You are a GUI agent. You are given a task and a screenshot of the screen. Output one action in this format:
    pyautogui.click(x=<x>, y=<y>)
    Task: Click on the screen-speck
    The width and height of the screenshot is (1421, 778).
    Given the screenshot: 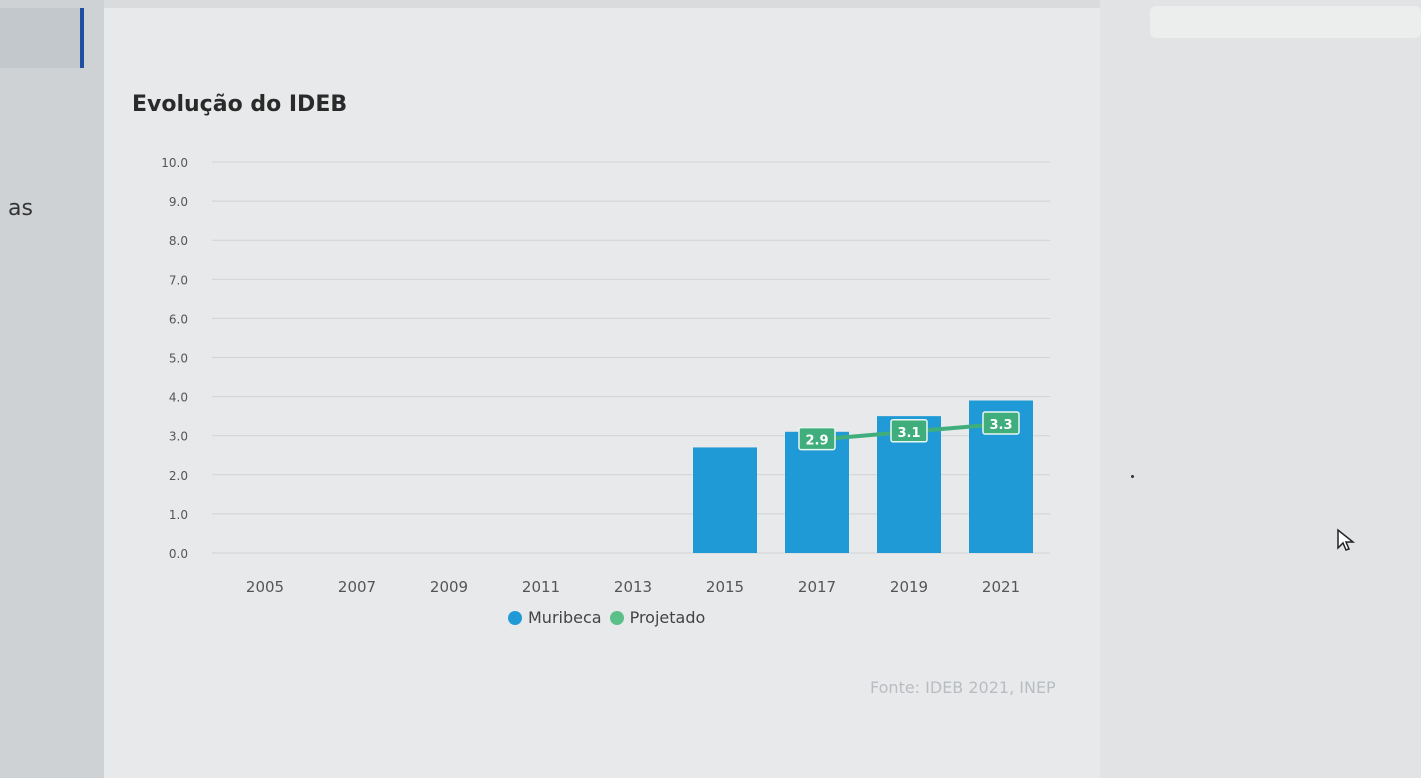 What is the action you would take?
    pyautogui.click(x=1132, y=476)
    